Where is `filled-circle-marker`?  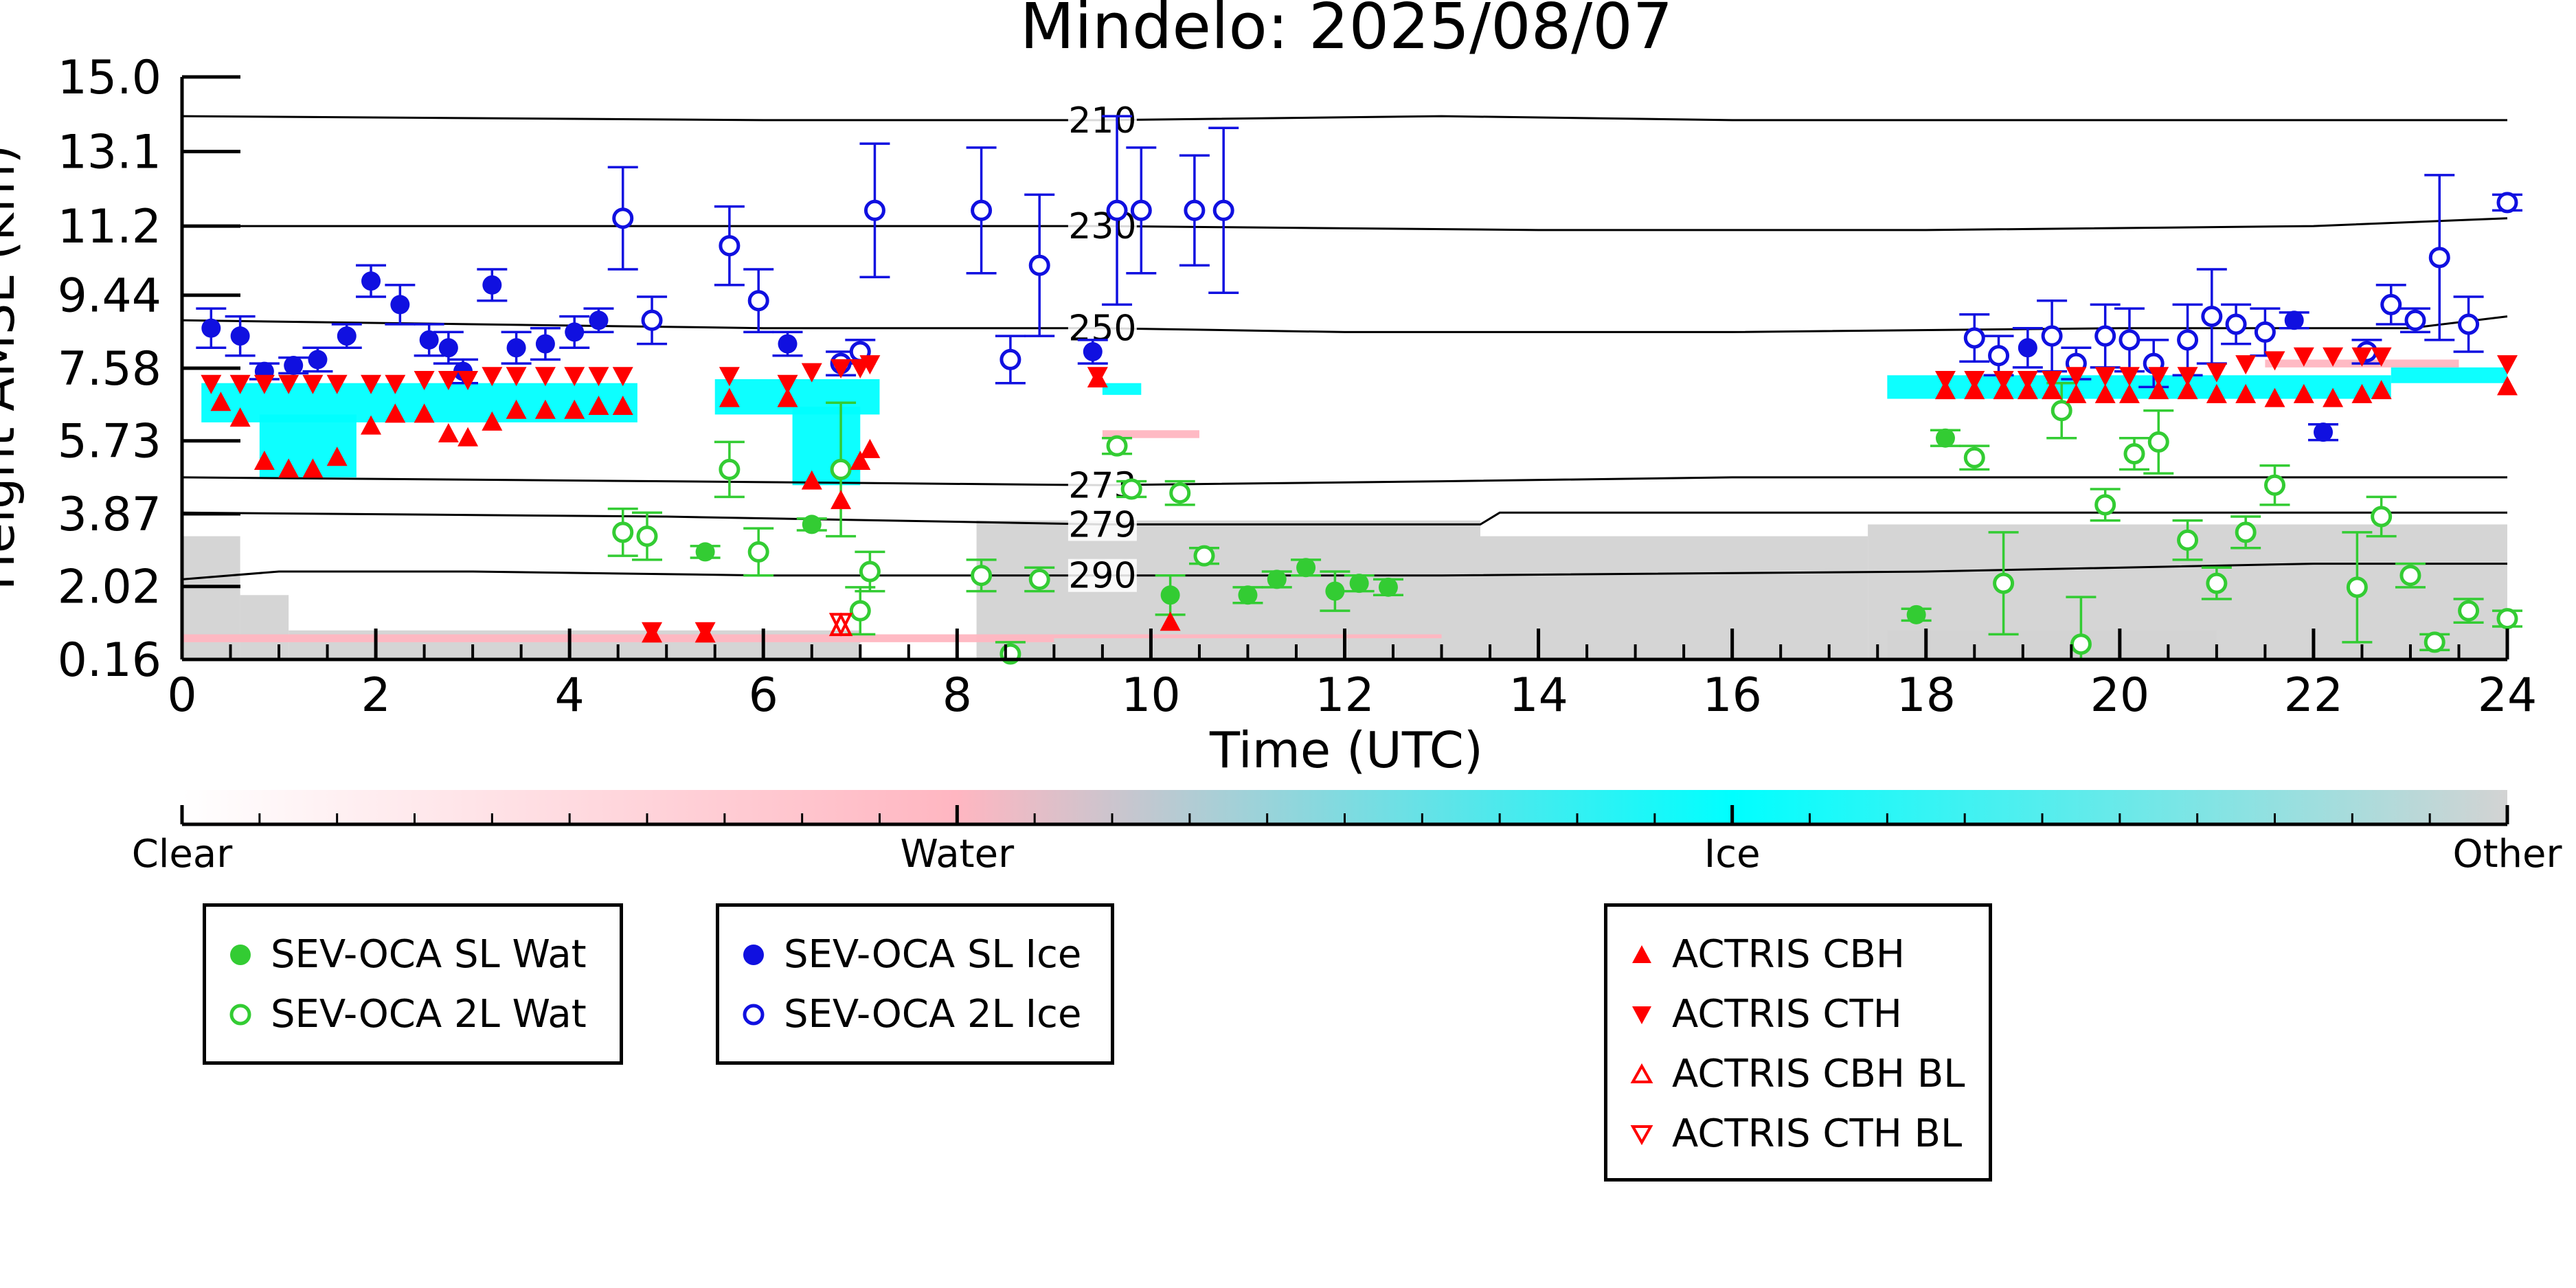
filled-circle-marker is located at coordinates (753, 955).